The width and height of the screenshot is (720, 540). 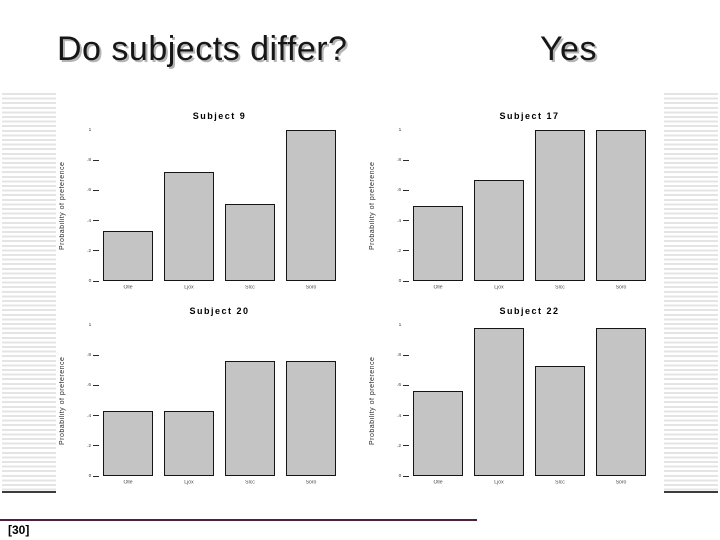 I want to click on chart-title: Subject 20, so click(x=219, y=311).